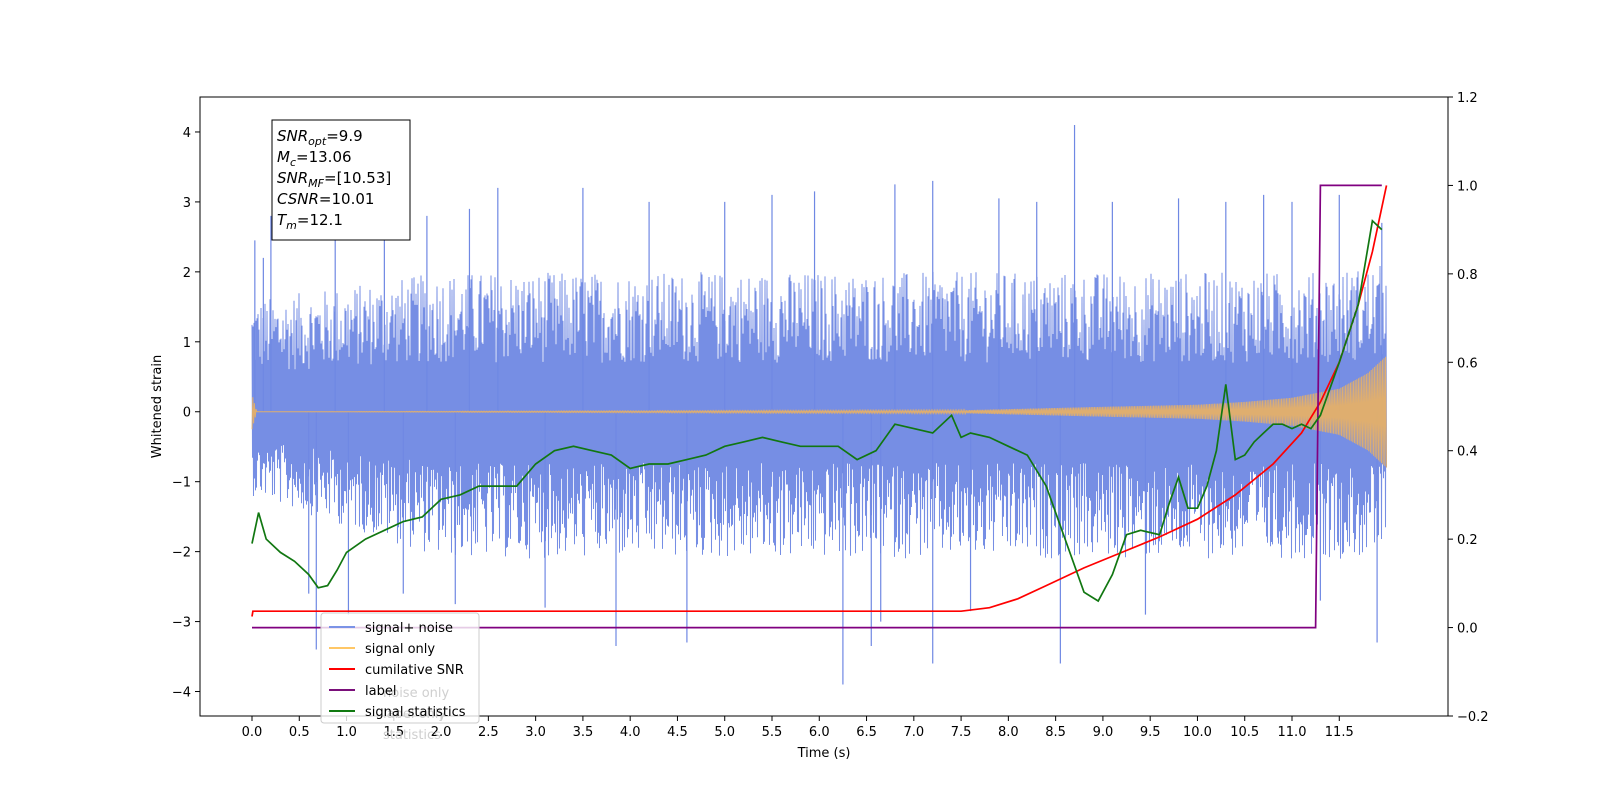 This screenshot has height=804, width=1600. What do you see at coordinates (380, 691) in the screenshot?
I see `legend-label: label` at bounding box center [380, 691].